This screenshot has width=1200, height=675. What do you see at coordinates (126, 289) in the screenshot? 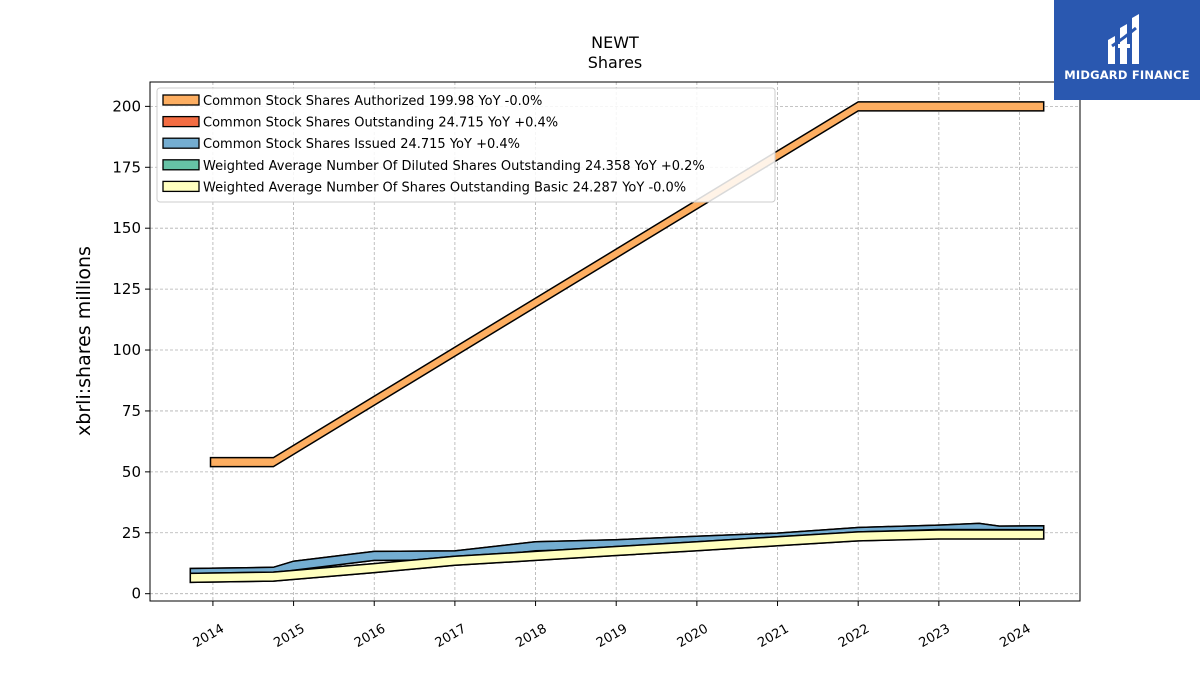
I see `y-tick-label: 125` at bounding box center [126, 289].